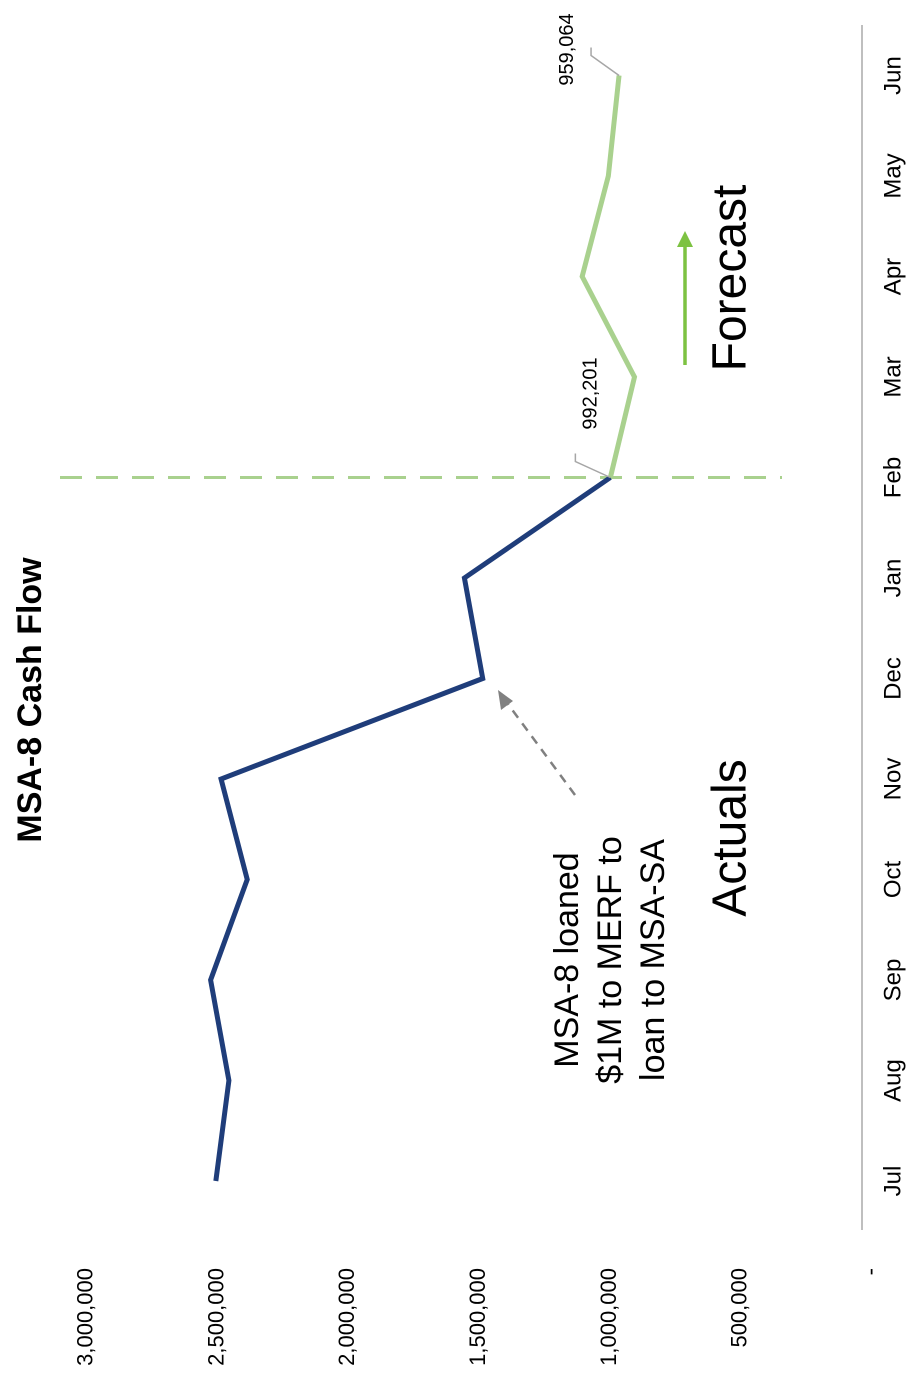 This screenshot has width=907, height=1392. What do you see at coordinates (893, 578) in the screenshot?
I see `x-tick-label: Jan` at bounding box center [893, 578].